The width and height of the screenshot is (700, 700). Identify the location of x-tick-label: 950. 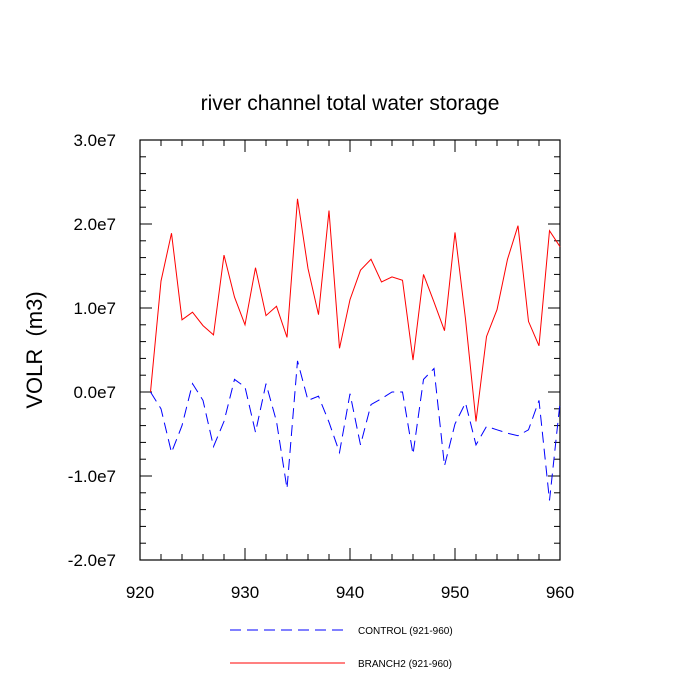
(455, 592).